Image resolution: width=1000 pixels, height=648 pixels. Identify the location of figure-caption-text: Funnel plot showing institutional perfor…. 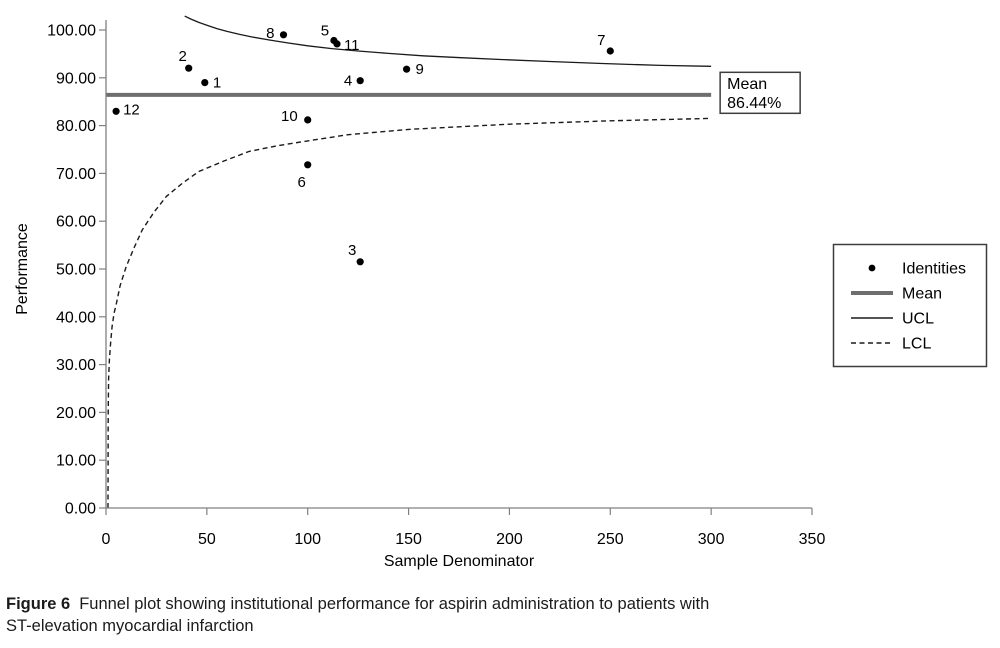
(358, 615).